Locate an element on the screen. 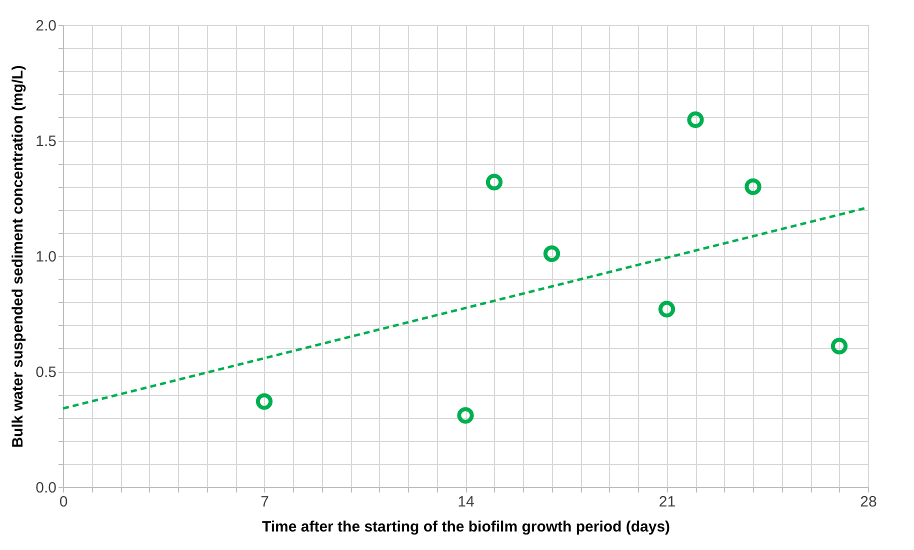 The width and height of the screenshot is (914, 550). y-tick-label: 0.5 is located at coordinates (46, 372).